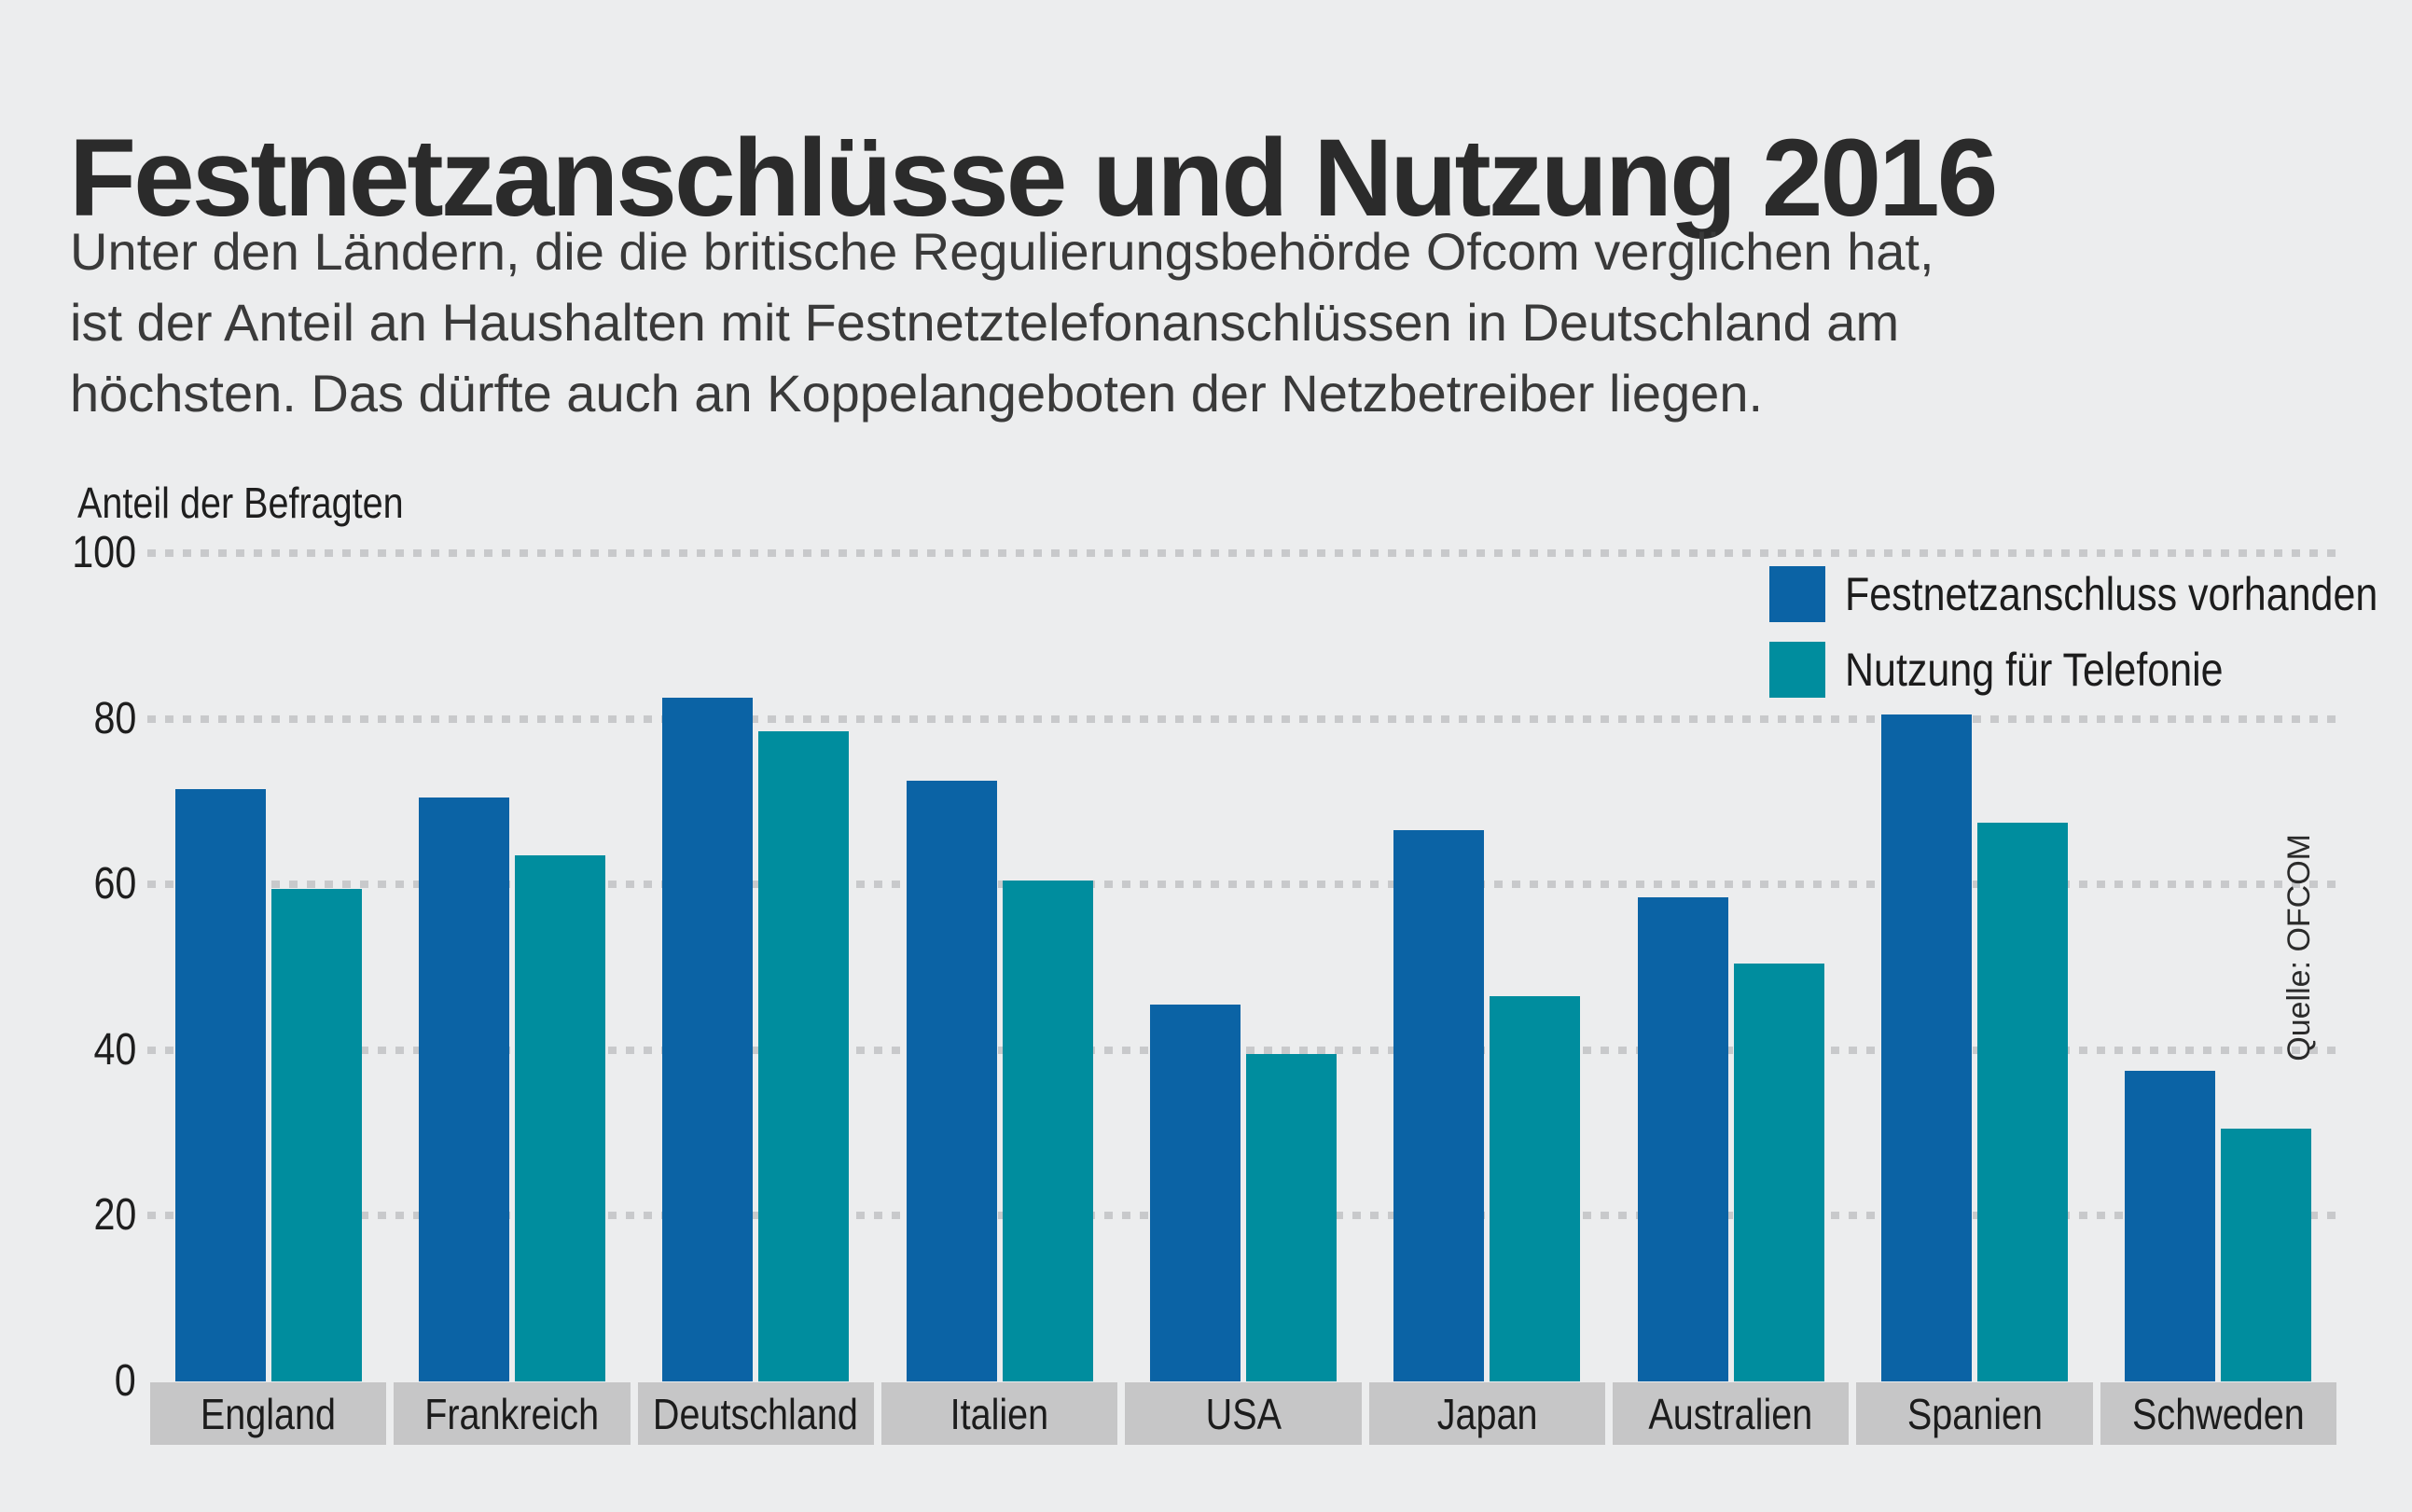  Describe the element at coordinates (77, 1050) in the screenshot. I see `y-tick-label: 40` at that location.